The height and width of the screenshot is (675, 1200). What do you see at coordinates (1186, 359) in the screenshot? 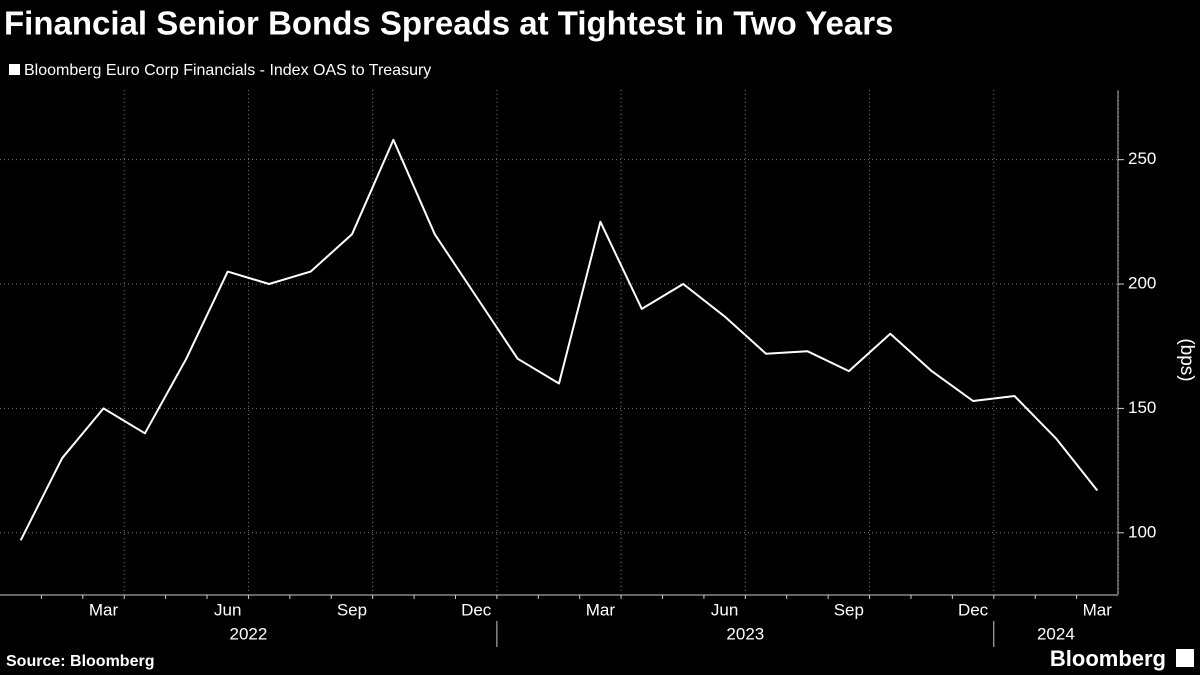
I see `y-axis-label: (bps)` at bounding box center [1186, 359].